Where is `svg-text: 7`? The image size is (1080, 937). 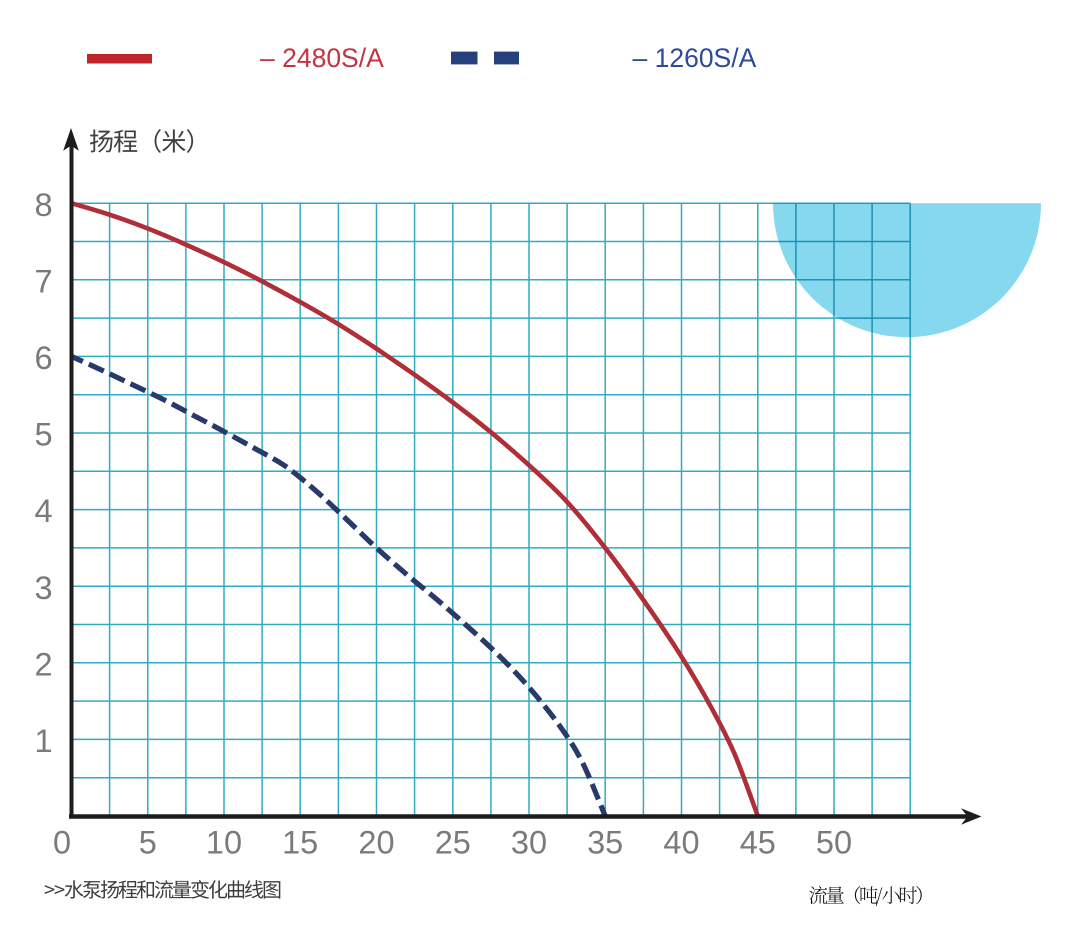
svg-text: 7 is located at coordinates (43, 281).